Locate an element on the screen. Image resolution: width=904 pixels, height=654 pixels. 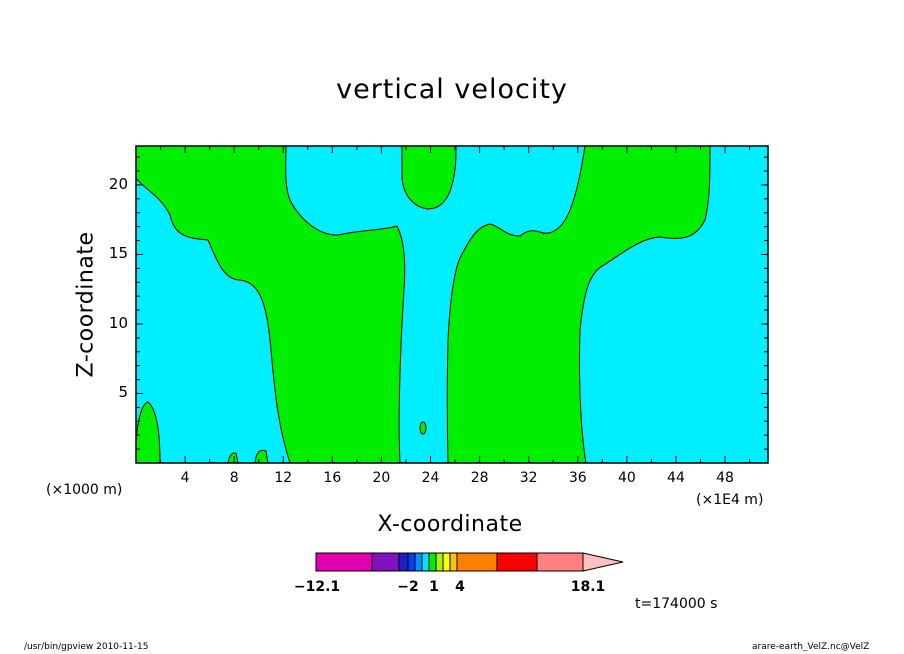
x-tick-label: 44 is located at coordinates (676, 478).